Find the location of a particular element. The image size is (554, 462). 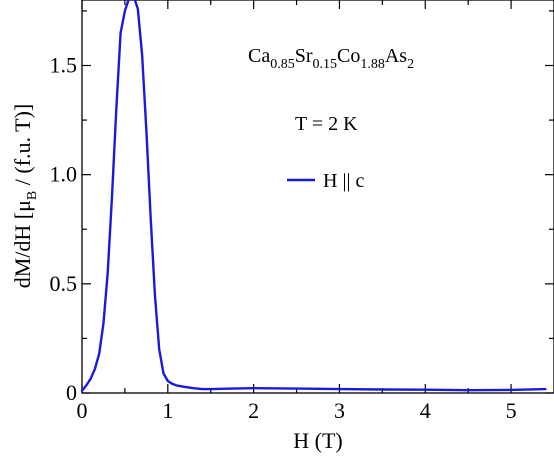

legend-label-h-parallel-c: H || c is located at coordinates (343, 181).